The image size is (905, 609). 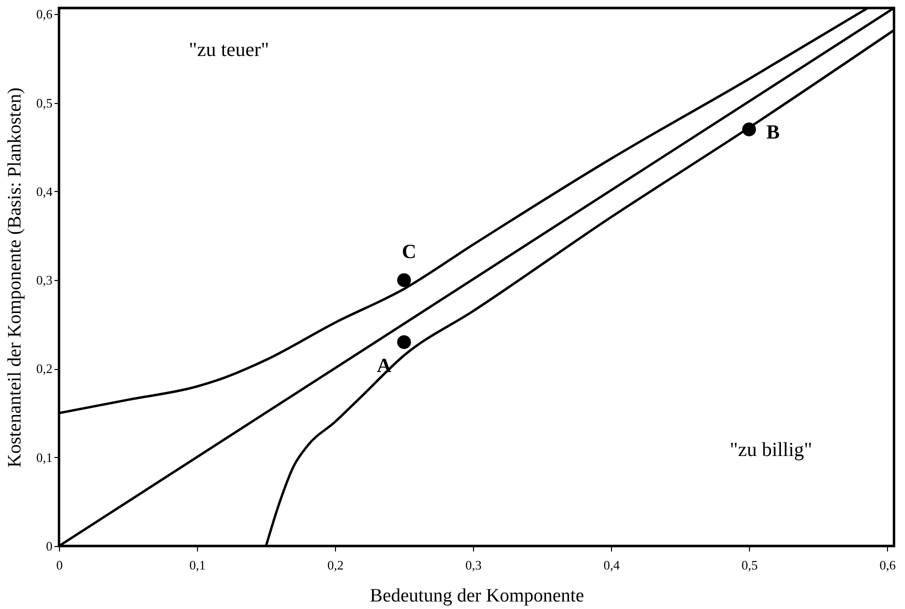 I want to click on x-tick-label: 0,4, so click(x=611, y=565).